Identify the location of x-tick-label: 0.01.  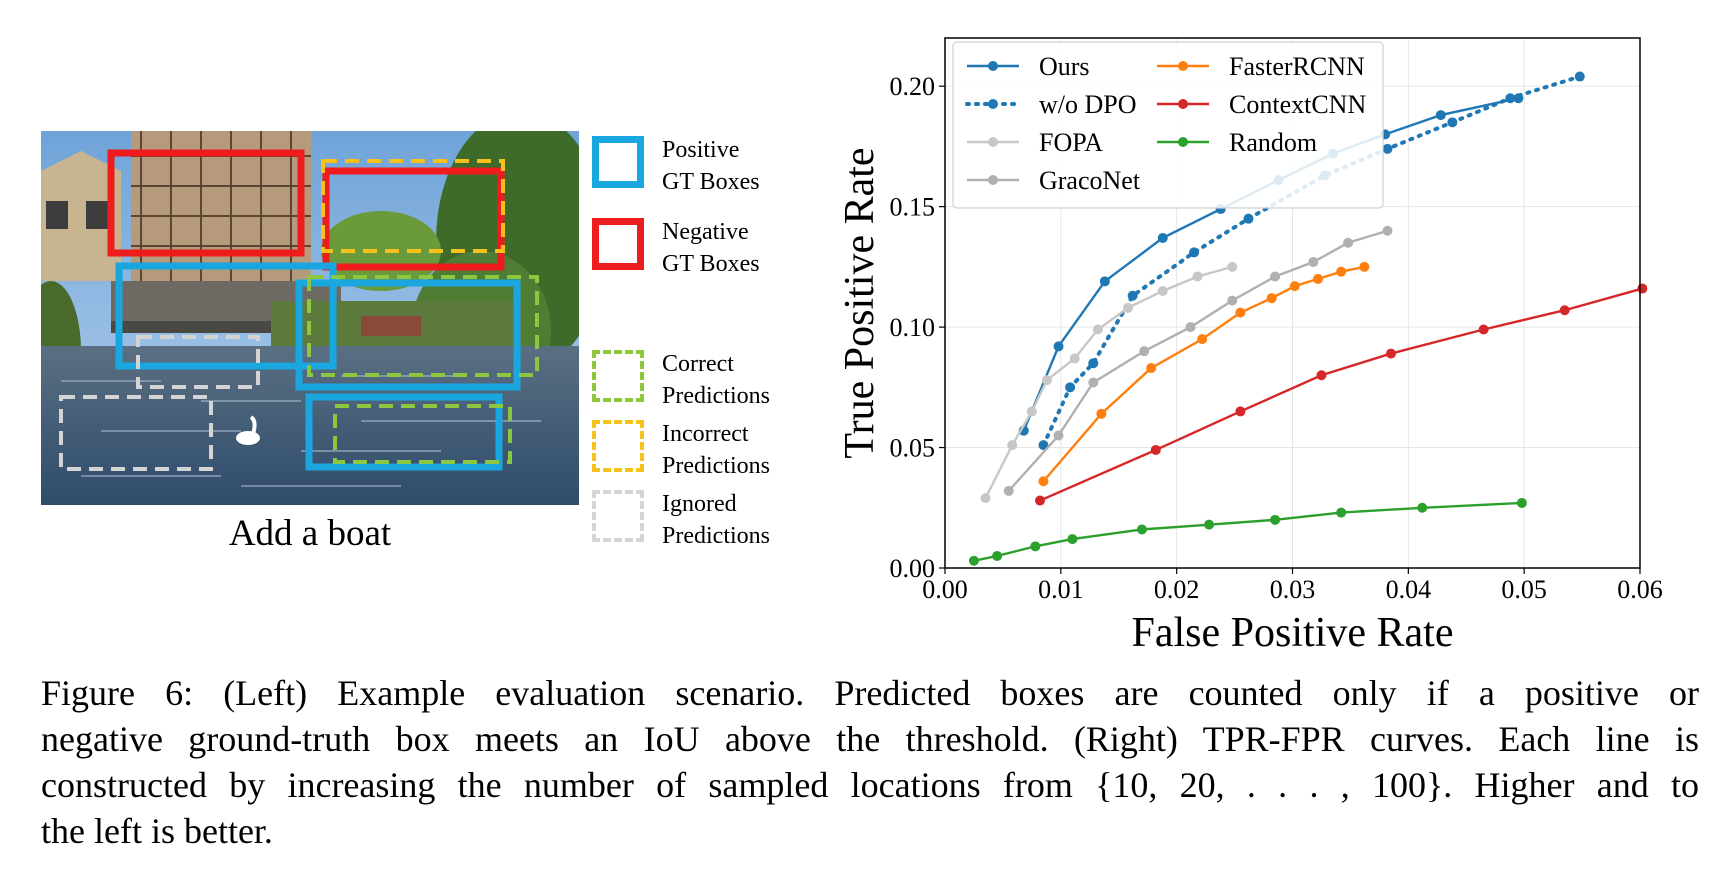
(1061, 589).